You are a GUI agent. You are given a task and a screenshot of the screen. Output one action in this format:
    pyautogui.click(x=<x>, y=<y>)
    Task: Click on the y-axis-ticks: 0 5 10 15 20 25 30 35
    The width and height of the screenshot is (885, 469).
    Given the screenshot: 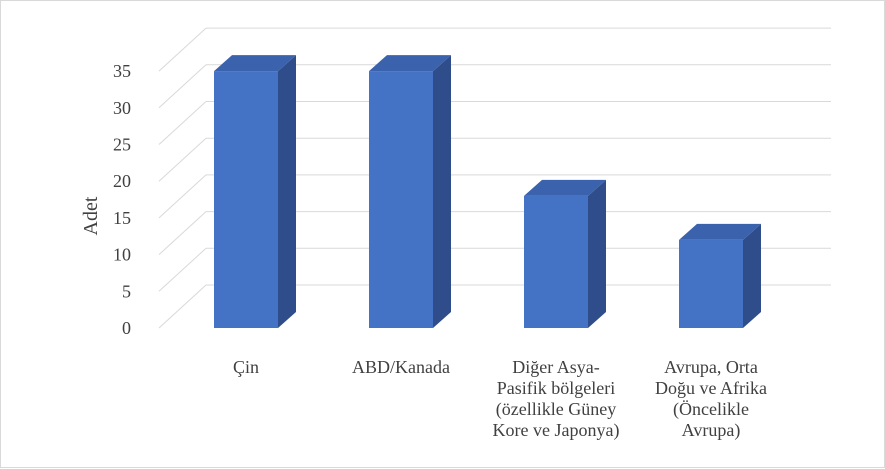 What is the action you would take?
    pyautogui.click(x=122, y=199)
    